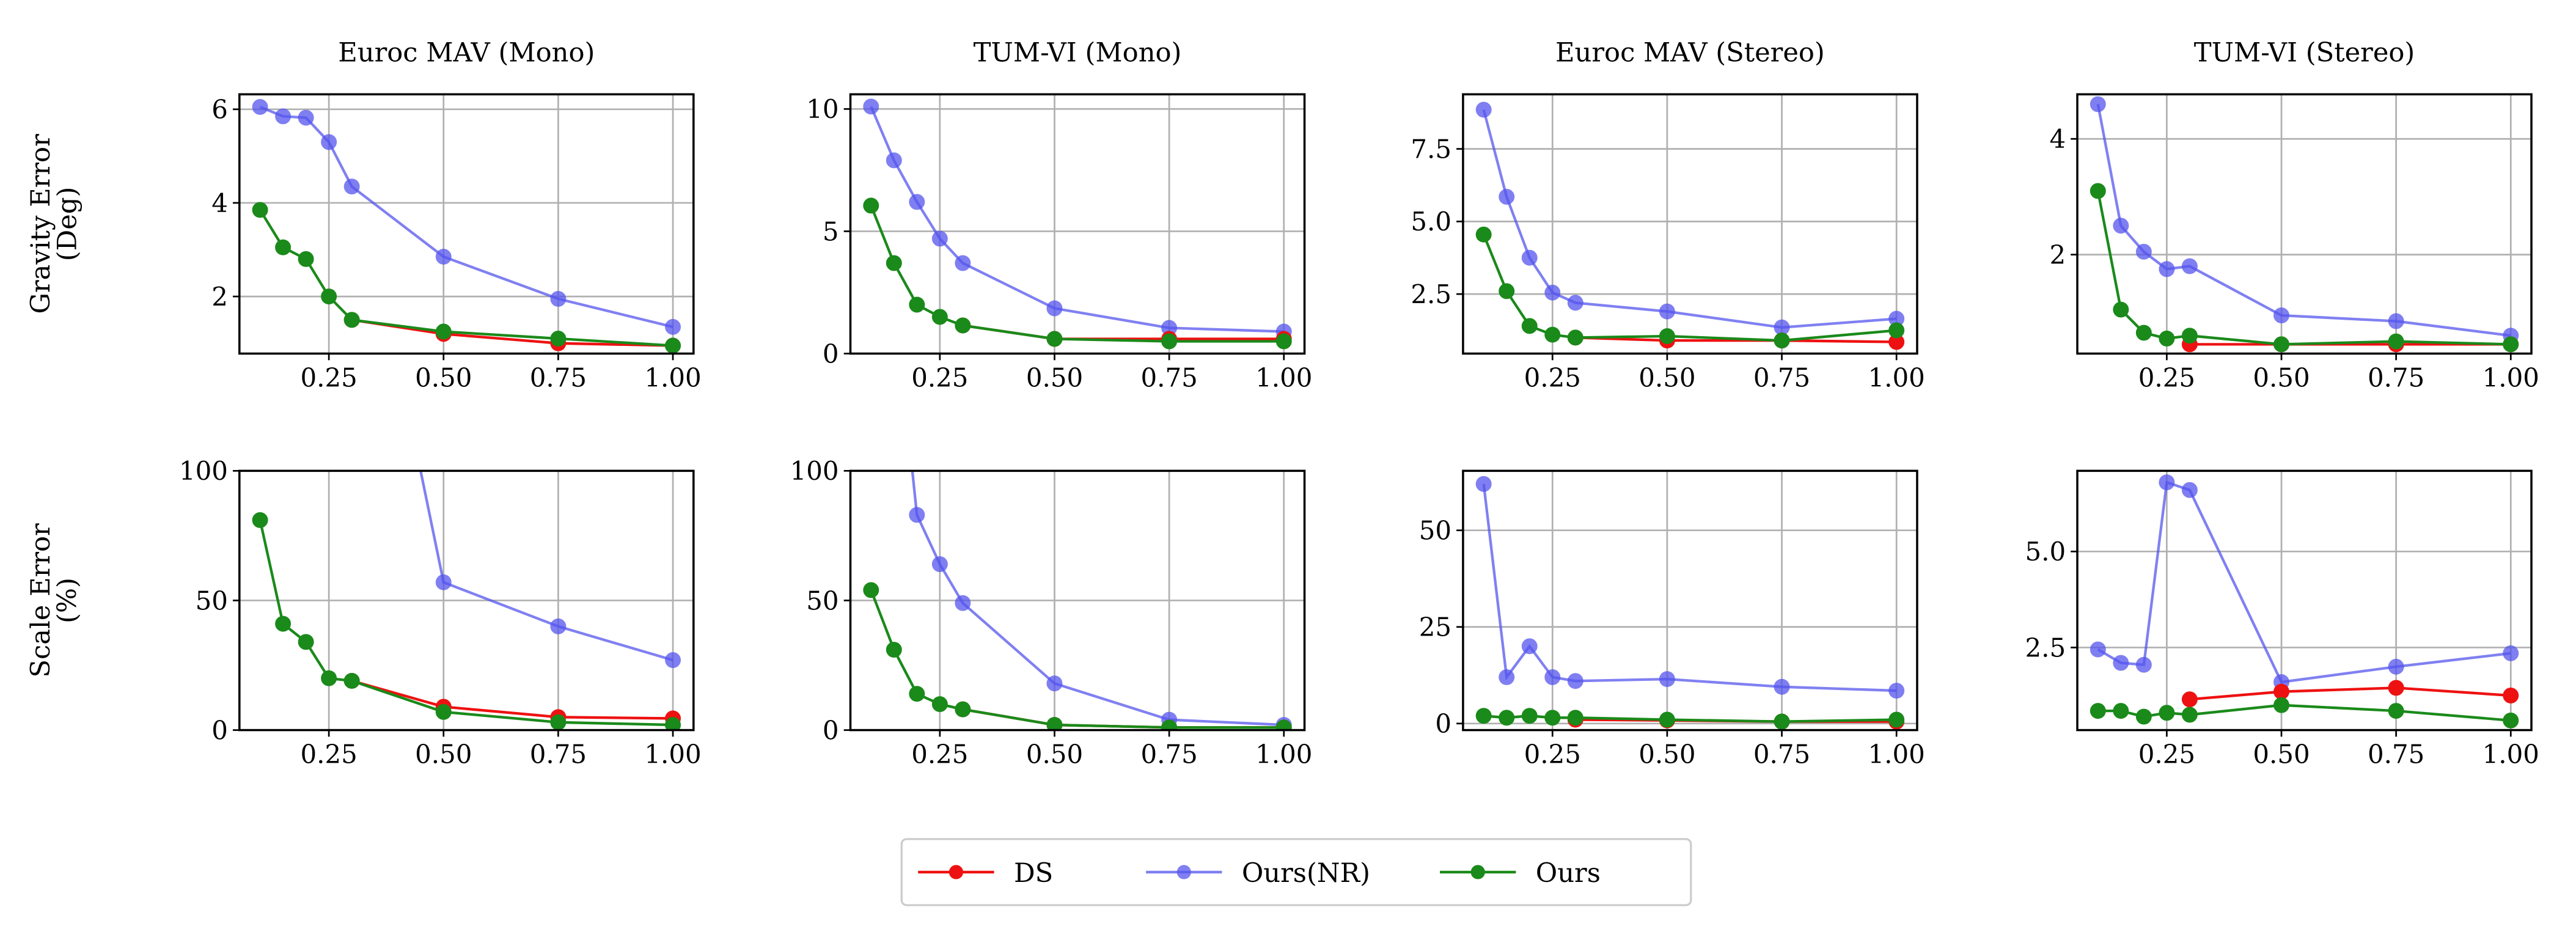 The image size is (2576, 940). Describe the element at coordinates (2057, 255) in the screenshot. I see `y-tick-label: 2` at that location.